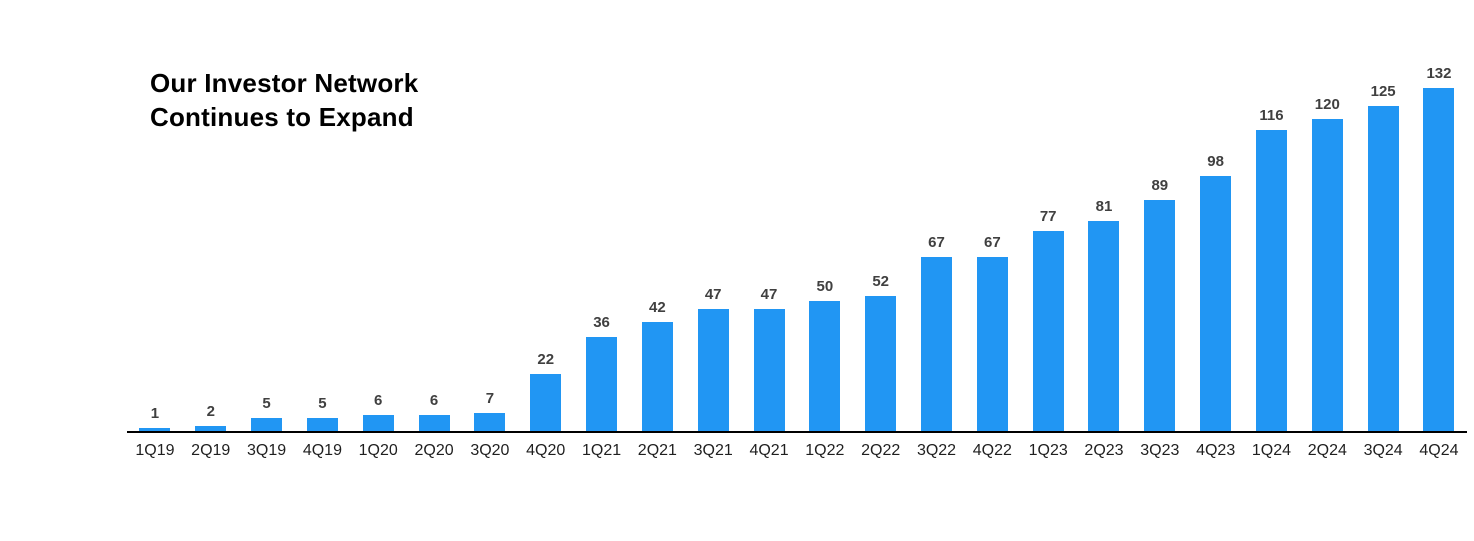 The width and height of the screenshot is (1474, 541). I want to click on bar-column: 2, so click(211, 417).